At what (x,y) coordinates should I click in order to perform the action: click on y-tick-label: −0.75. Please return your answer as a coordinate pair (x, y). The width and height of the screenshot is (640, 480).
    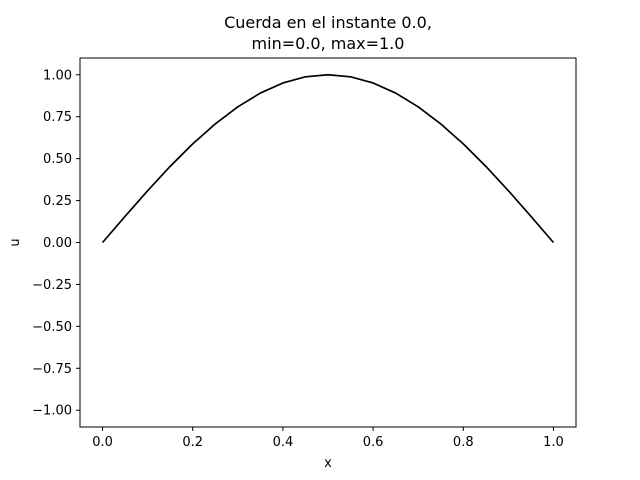
    Looking at the image, I should click on (52, 369).